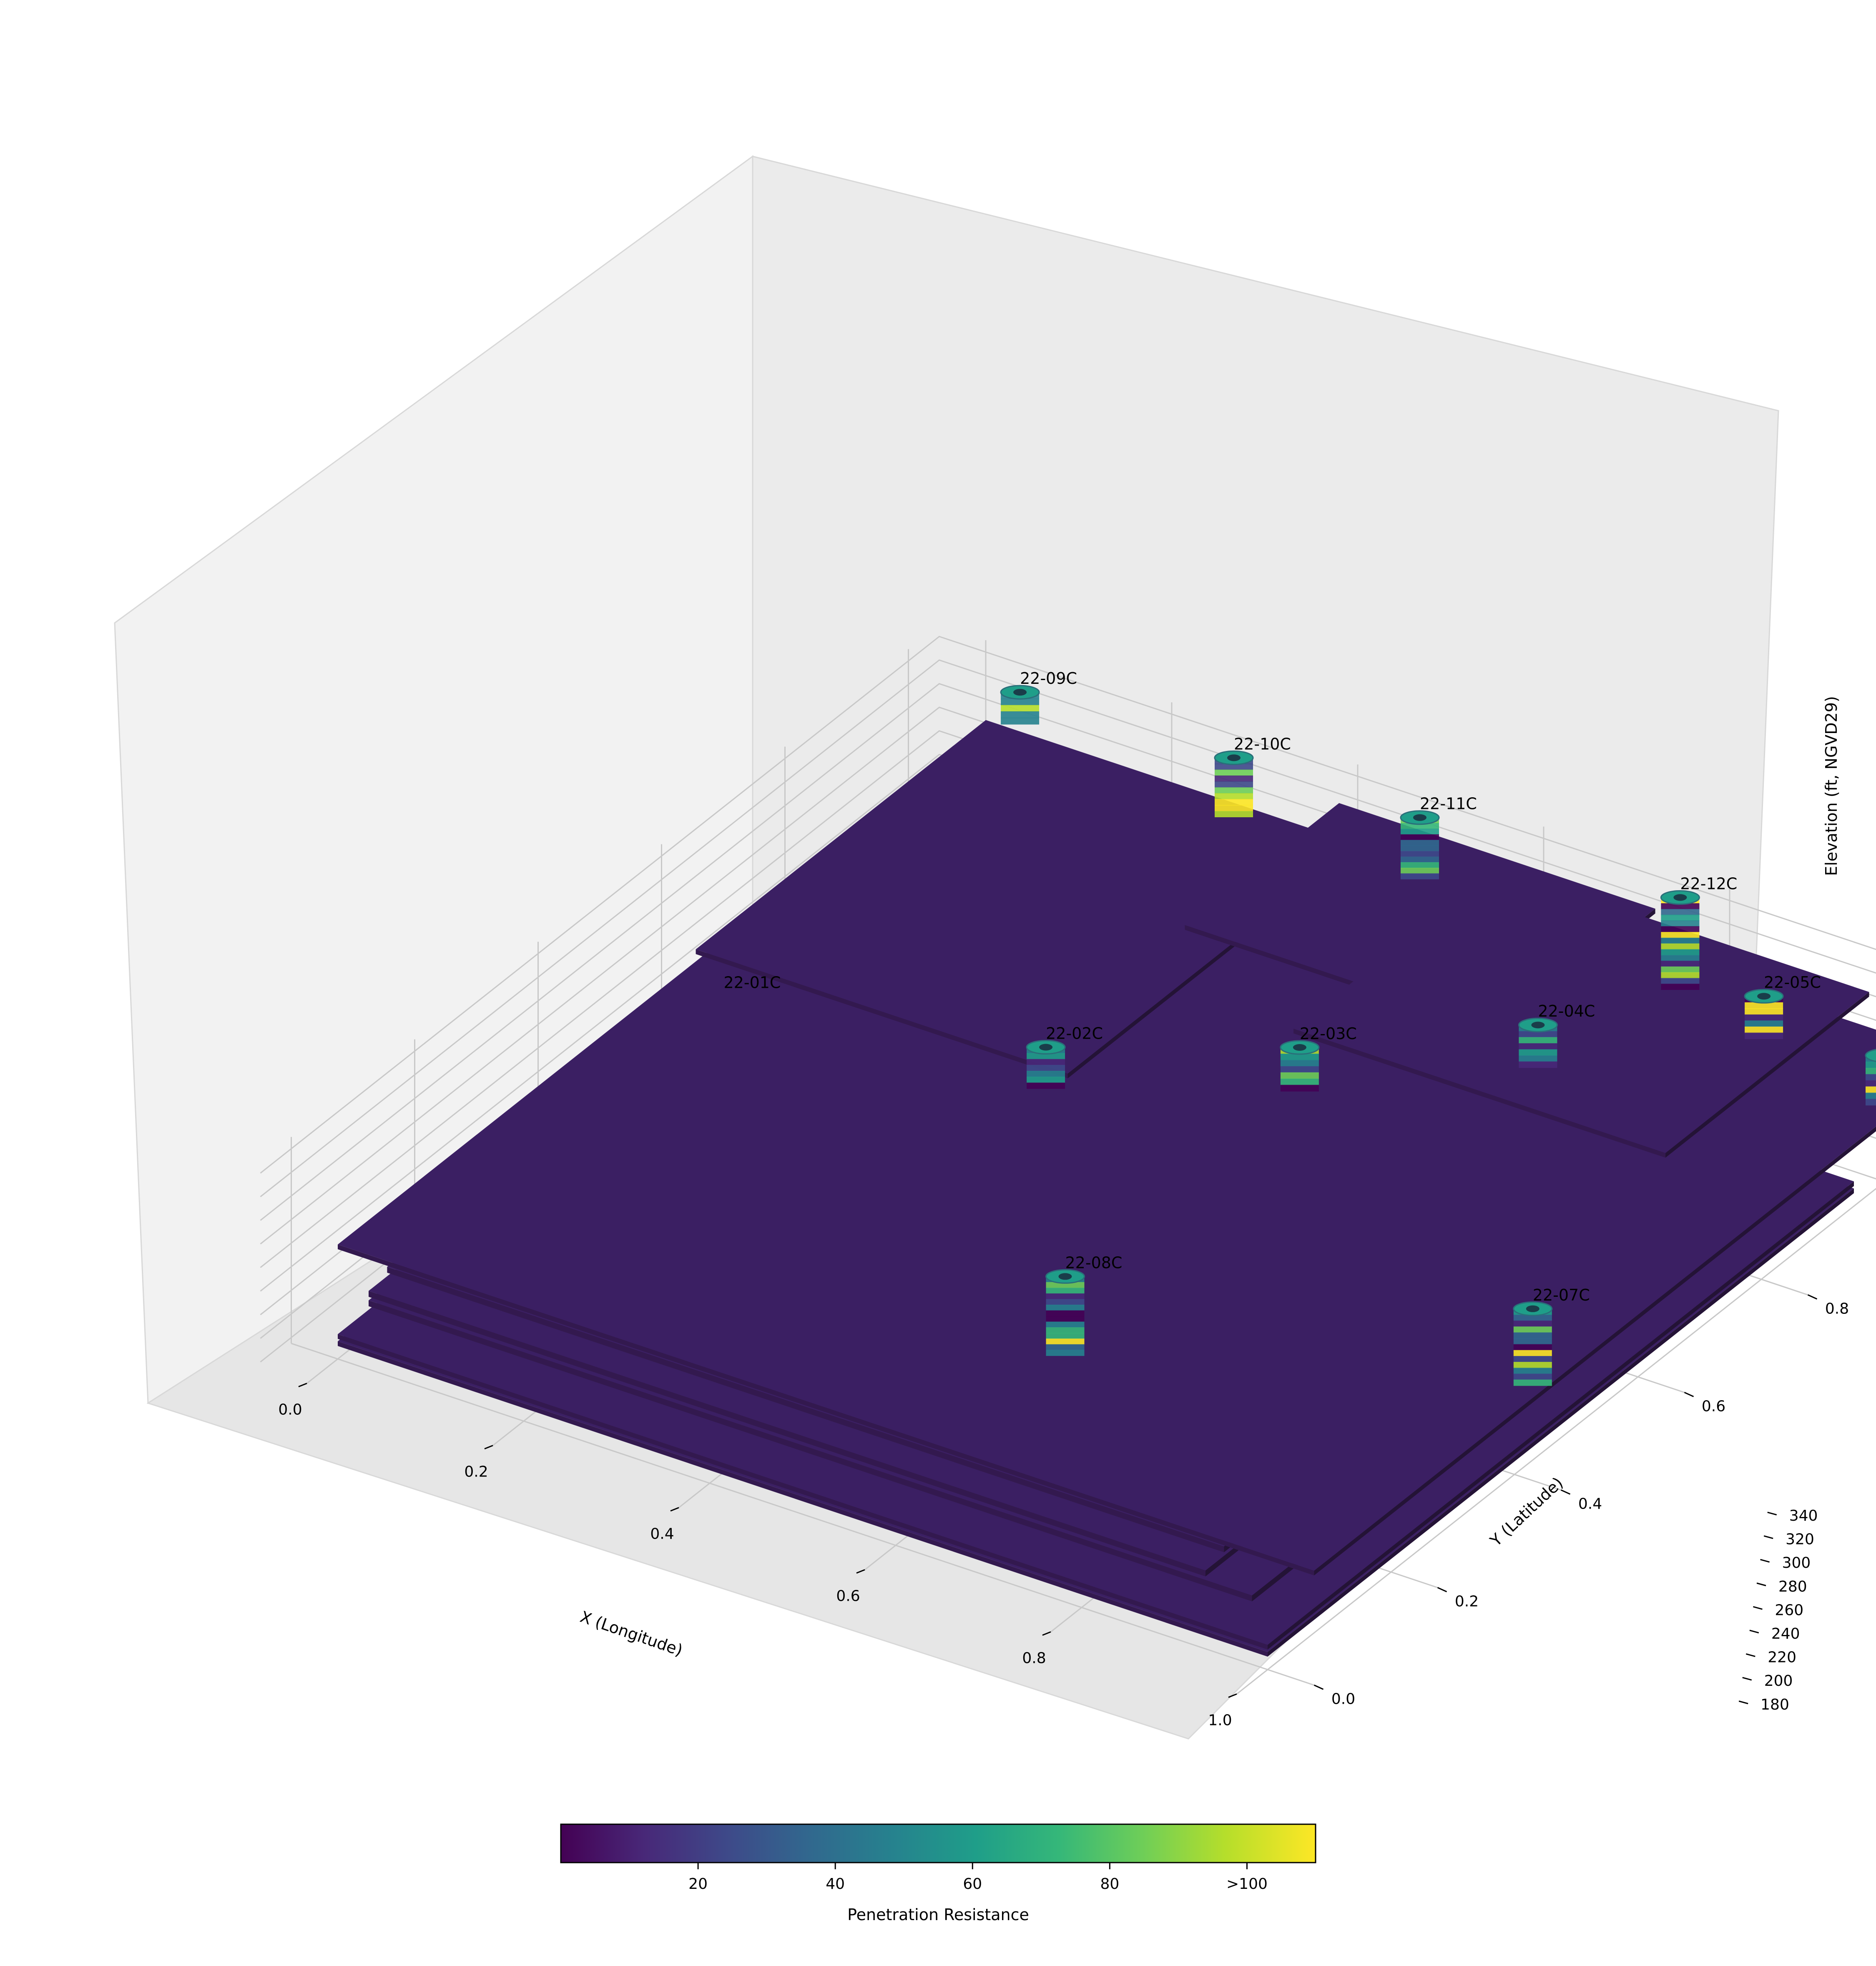  What do you see at coordinates (302, 1385) in the screenshot?
I see `x-tick-mark` at bounding box center [302, 1385].